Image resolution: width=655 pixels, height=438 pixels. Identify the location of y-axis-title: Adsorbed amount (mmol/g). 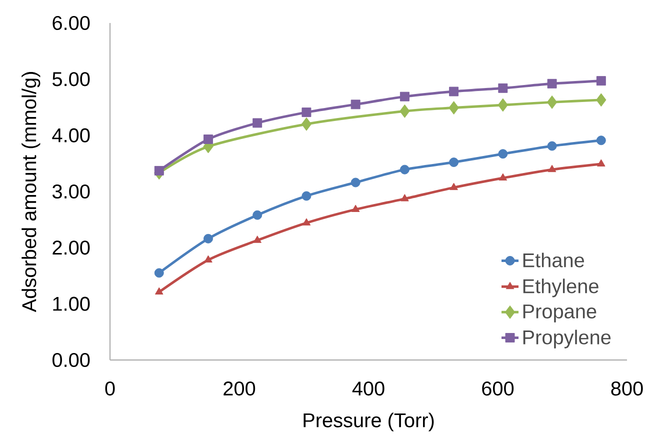
(31, 192).